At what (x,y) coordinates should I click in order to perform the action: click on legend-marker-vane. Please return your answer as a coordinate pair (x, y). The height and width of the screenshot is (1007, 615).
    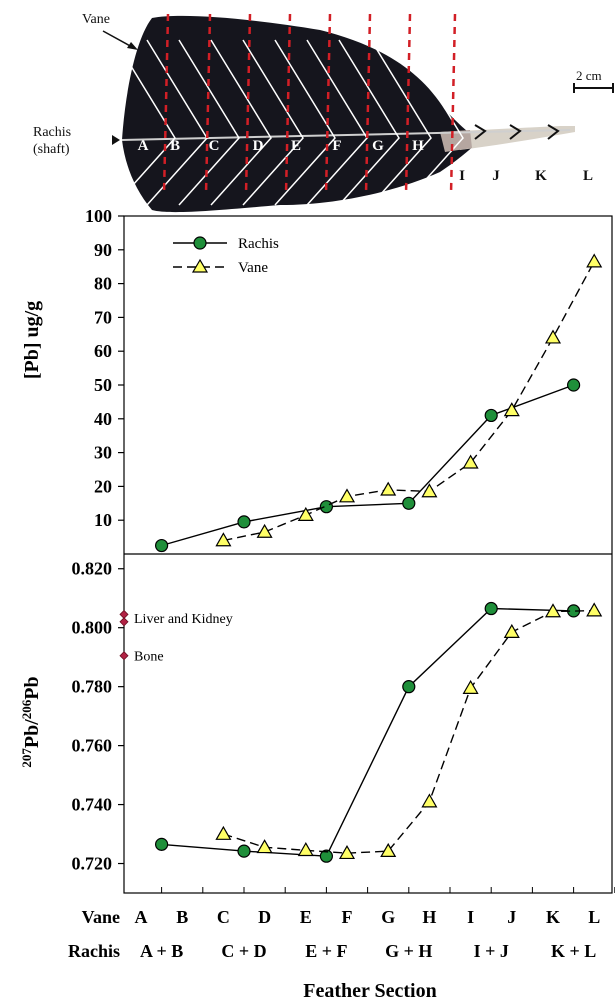
    Looking at the image, I should click on (200, 265).